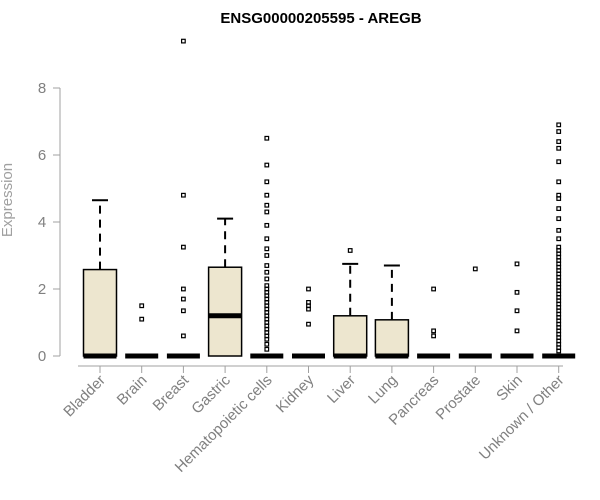  What do you see at coordinates (142, 331) in the screenshot?
I see `box-brain` at bounding box center [142, 331].